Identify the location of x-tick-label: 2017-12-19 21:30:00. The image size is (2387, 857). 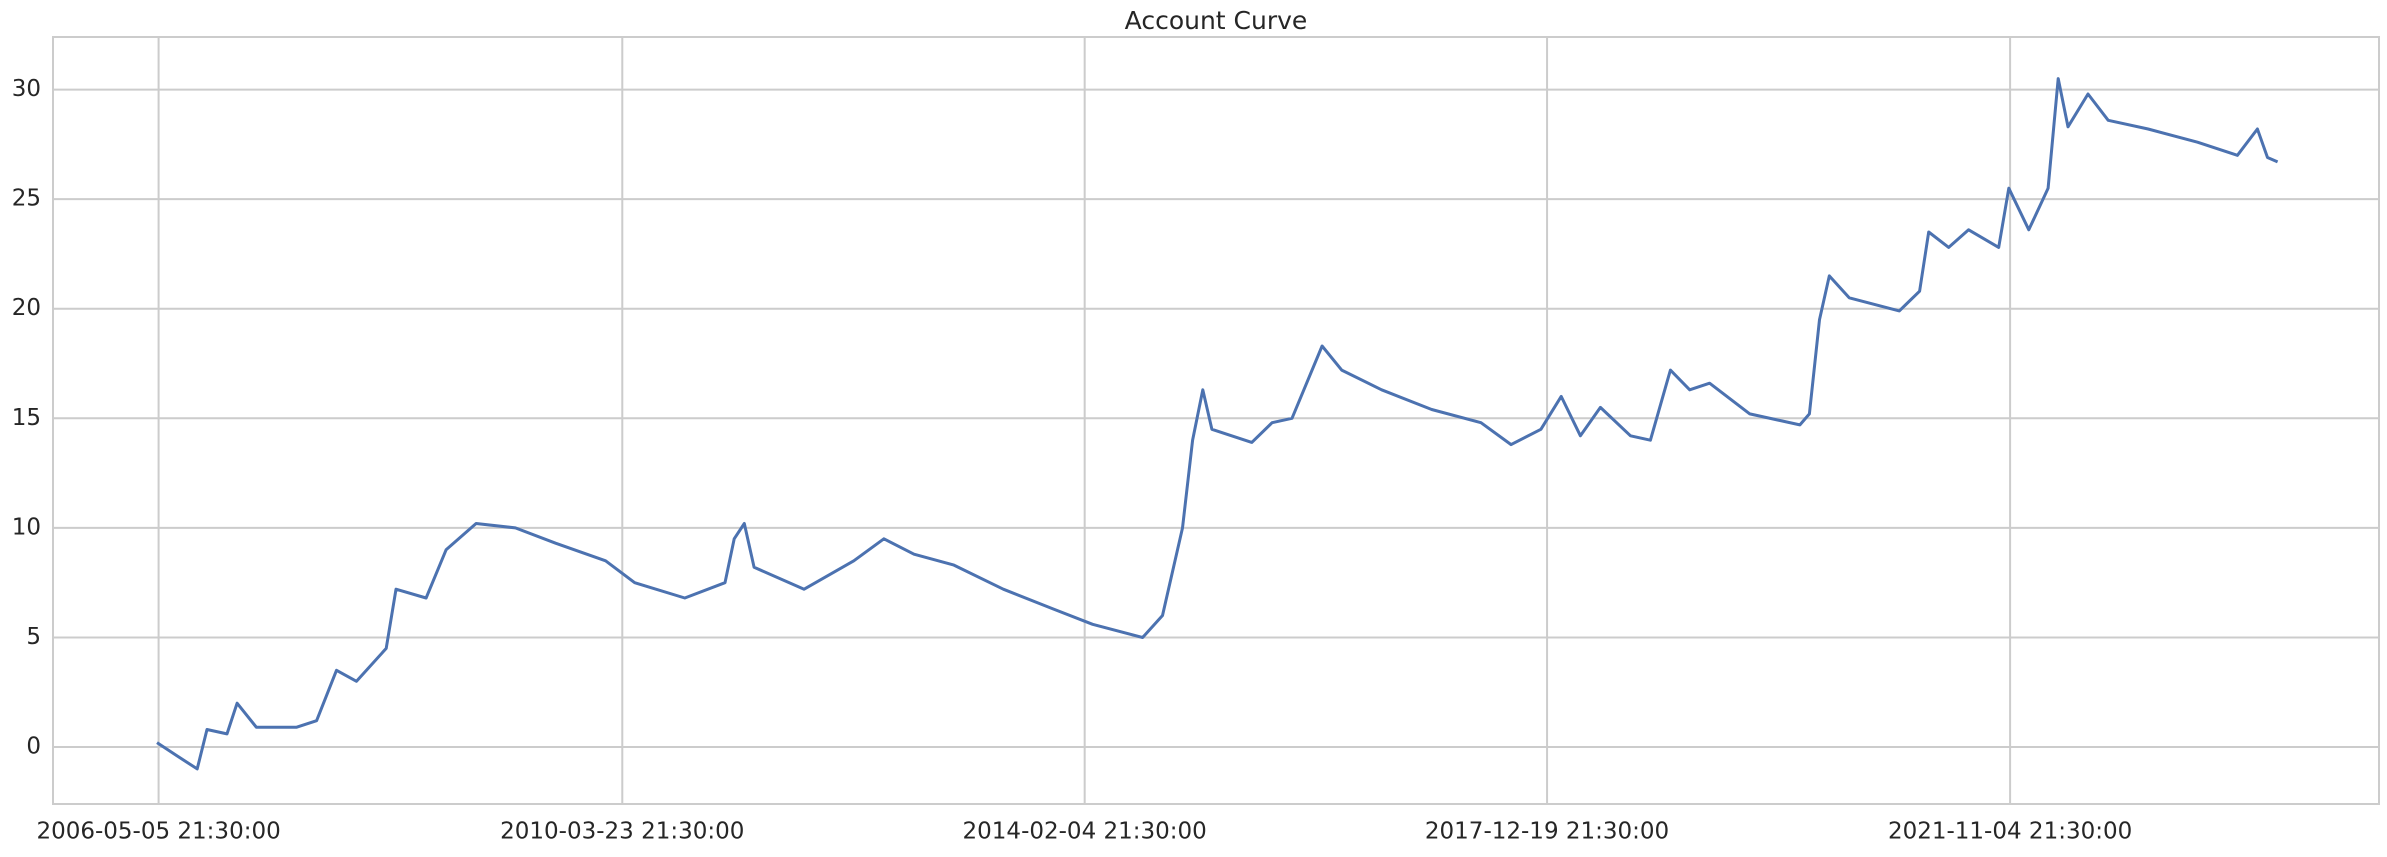
(1547, 832).